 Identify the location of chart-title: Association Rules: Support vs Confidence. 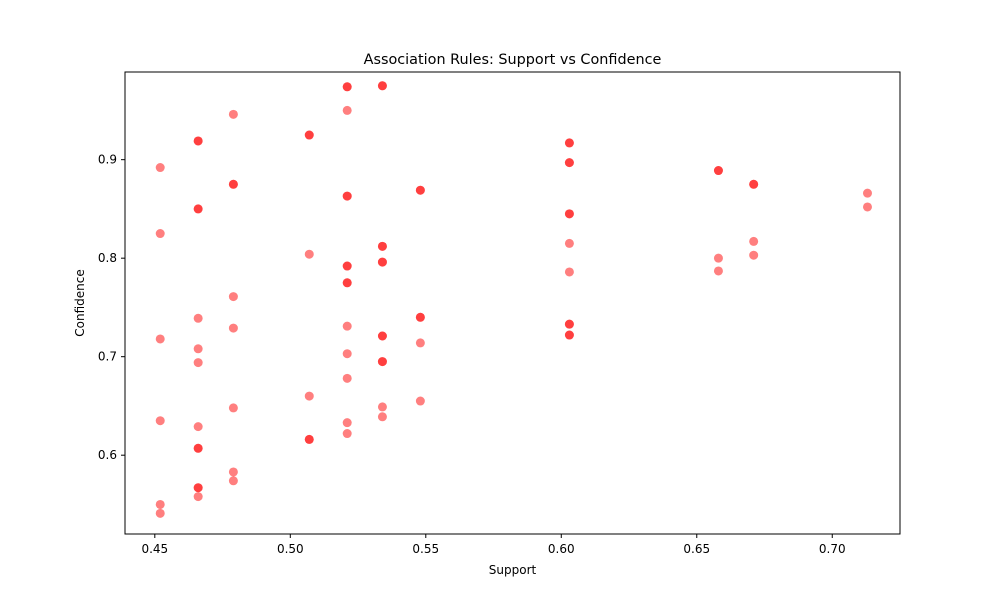
(513, 60).